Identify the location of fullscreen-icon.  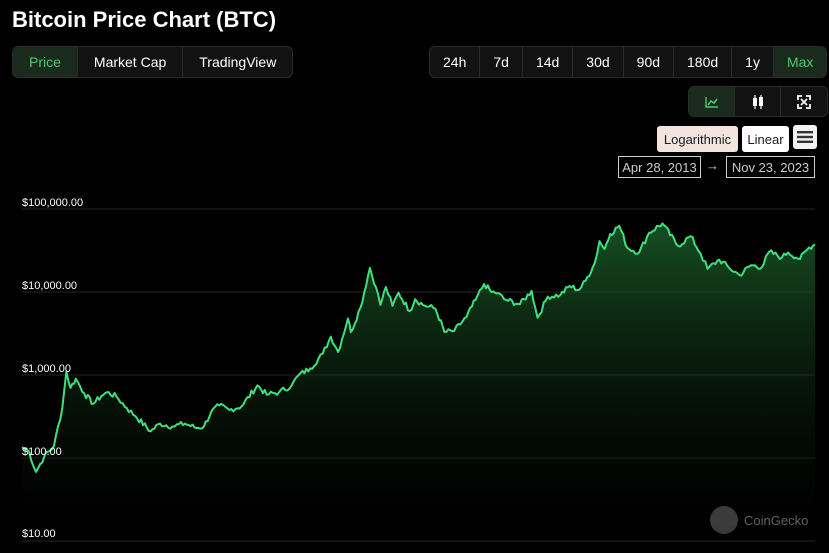
(804, 101).